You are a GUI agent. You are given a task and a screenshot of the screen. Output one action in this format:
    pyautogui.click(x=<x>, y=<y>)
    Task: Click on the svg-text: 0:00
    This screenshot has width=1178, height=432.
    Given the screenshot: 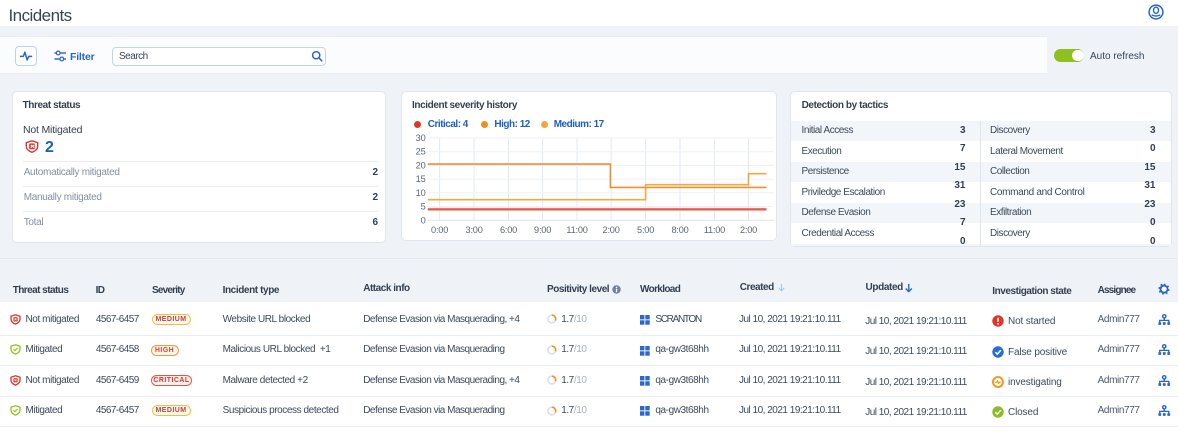 What is the action you would take?
    pyautogui.click(x=439, y=230)
    